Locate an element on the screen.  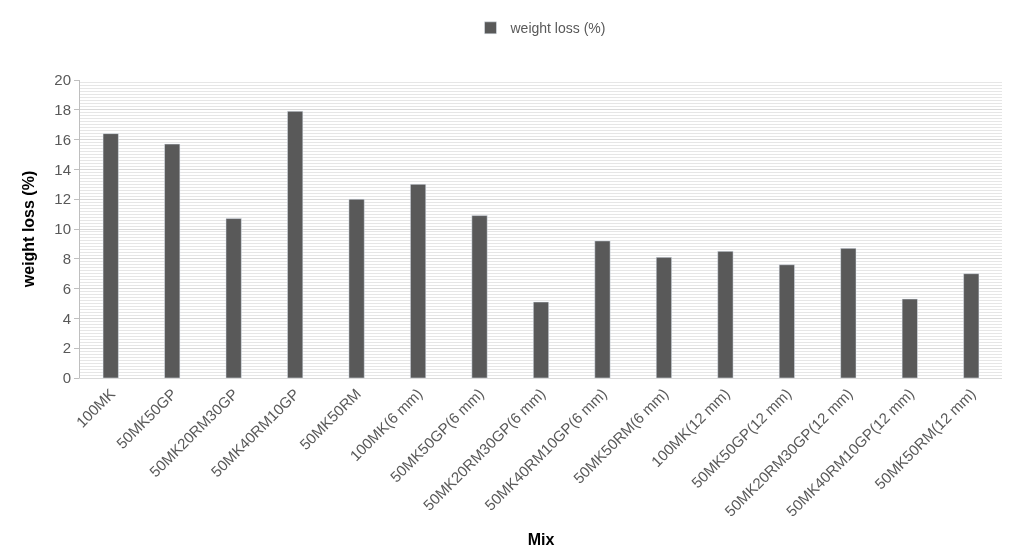
legend-label: weight loss (%) is located at coordinates (557, 28).